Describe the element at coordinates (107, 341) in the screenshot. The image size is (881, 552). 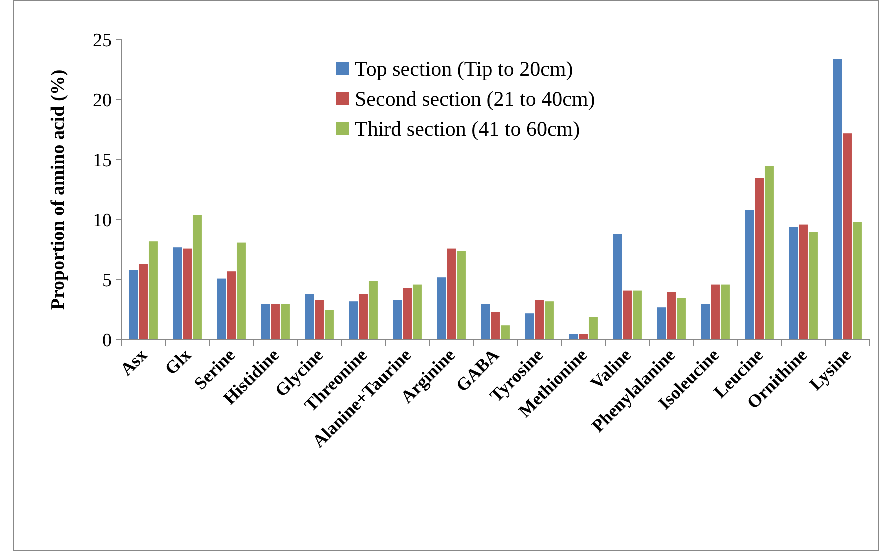
I see `y-tick-label: 0` at that location.